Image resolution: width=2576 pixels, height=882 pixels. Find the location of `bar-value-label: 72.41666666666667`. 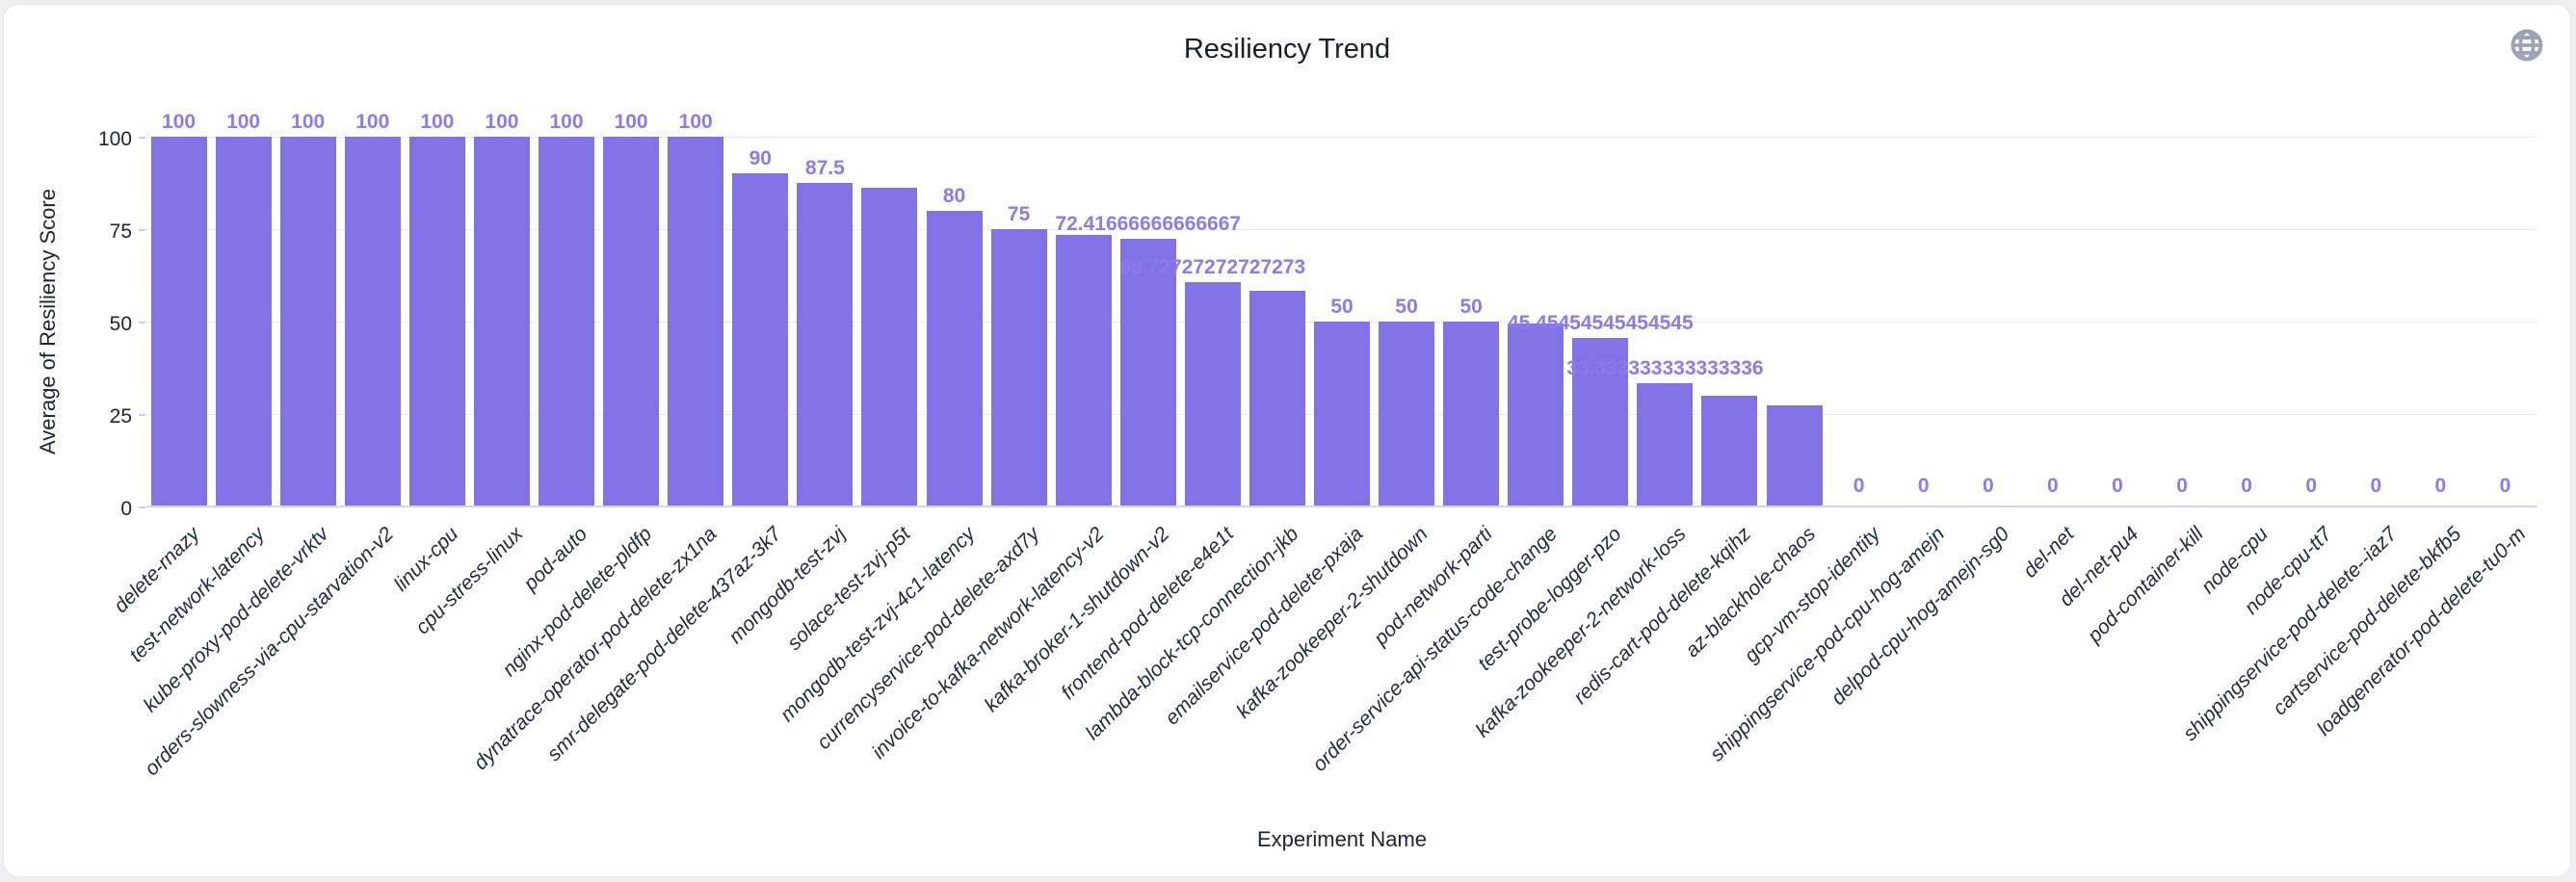

bar-value-label: 72.41666666666667 is located at coordinates (1148, 223).